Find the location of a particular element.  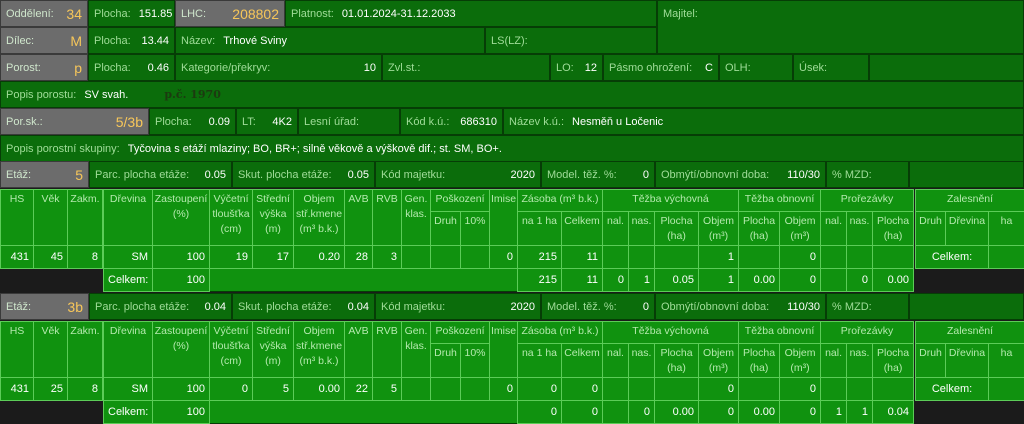

plocha-porost-field: Plocha:0.46 is located at coordinates (131, 67).